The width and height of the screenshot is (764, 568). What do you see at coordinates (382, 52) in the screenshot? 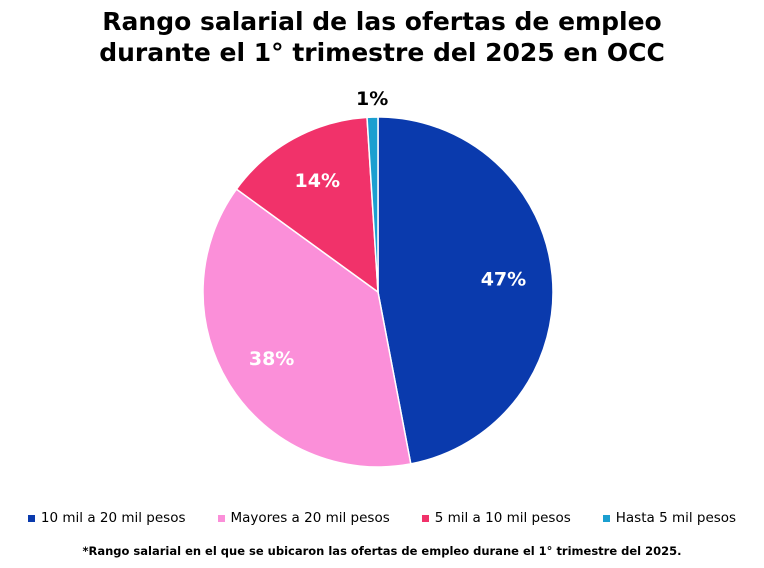
I see `chart-title-line-2: durante el 1° trimestre del 2025 en OCC` at bounding box center [382, 52].